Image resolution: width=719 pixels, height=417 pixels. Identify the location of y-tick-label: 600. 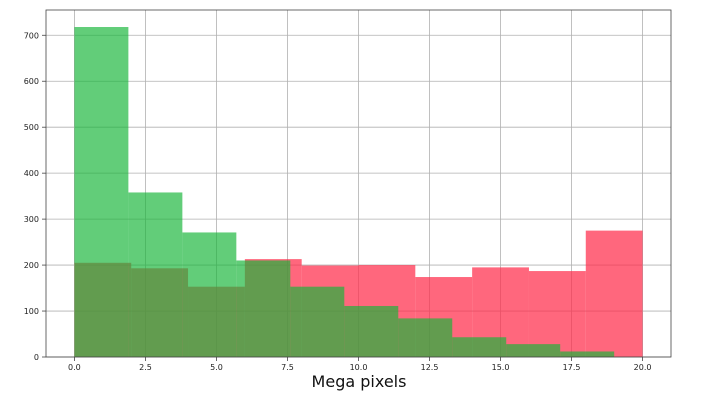
(31, 81).